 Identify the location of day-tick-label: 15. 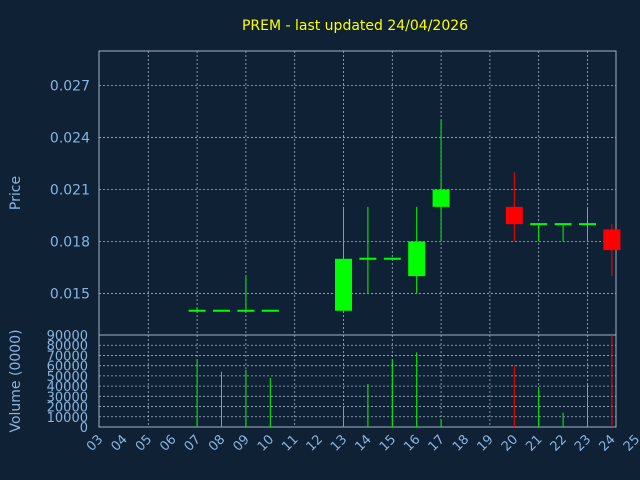
(388, 443).